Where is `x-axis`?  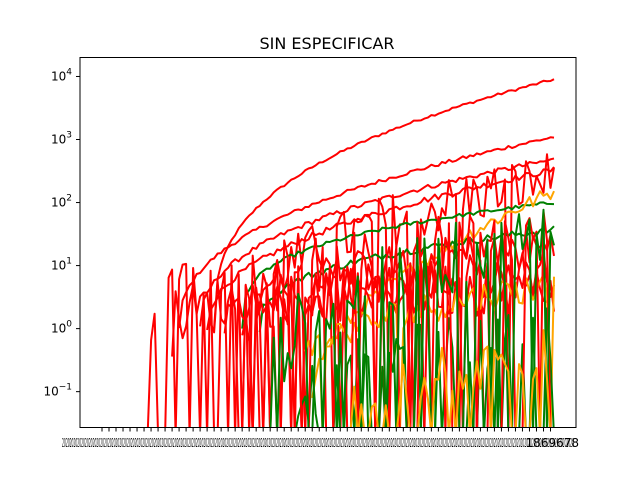 x-axis is located at coordinates (326, 429).